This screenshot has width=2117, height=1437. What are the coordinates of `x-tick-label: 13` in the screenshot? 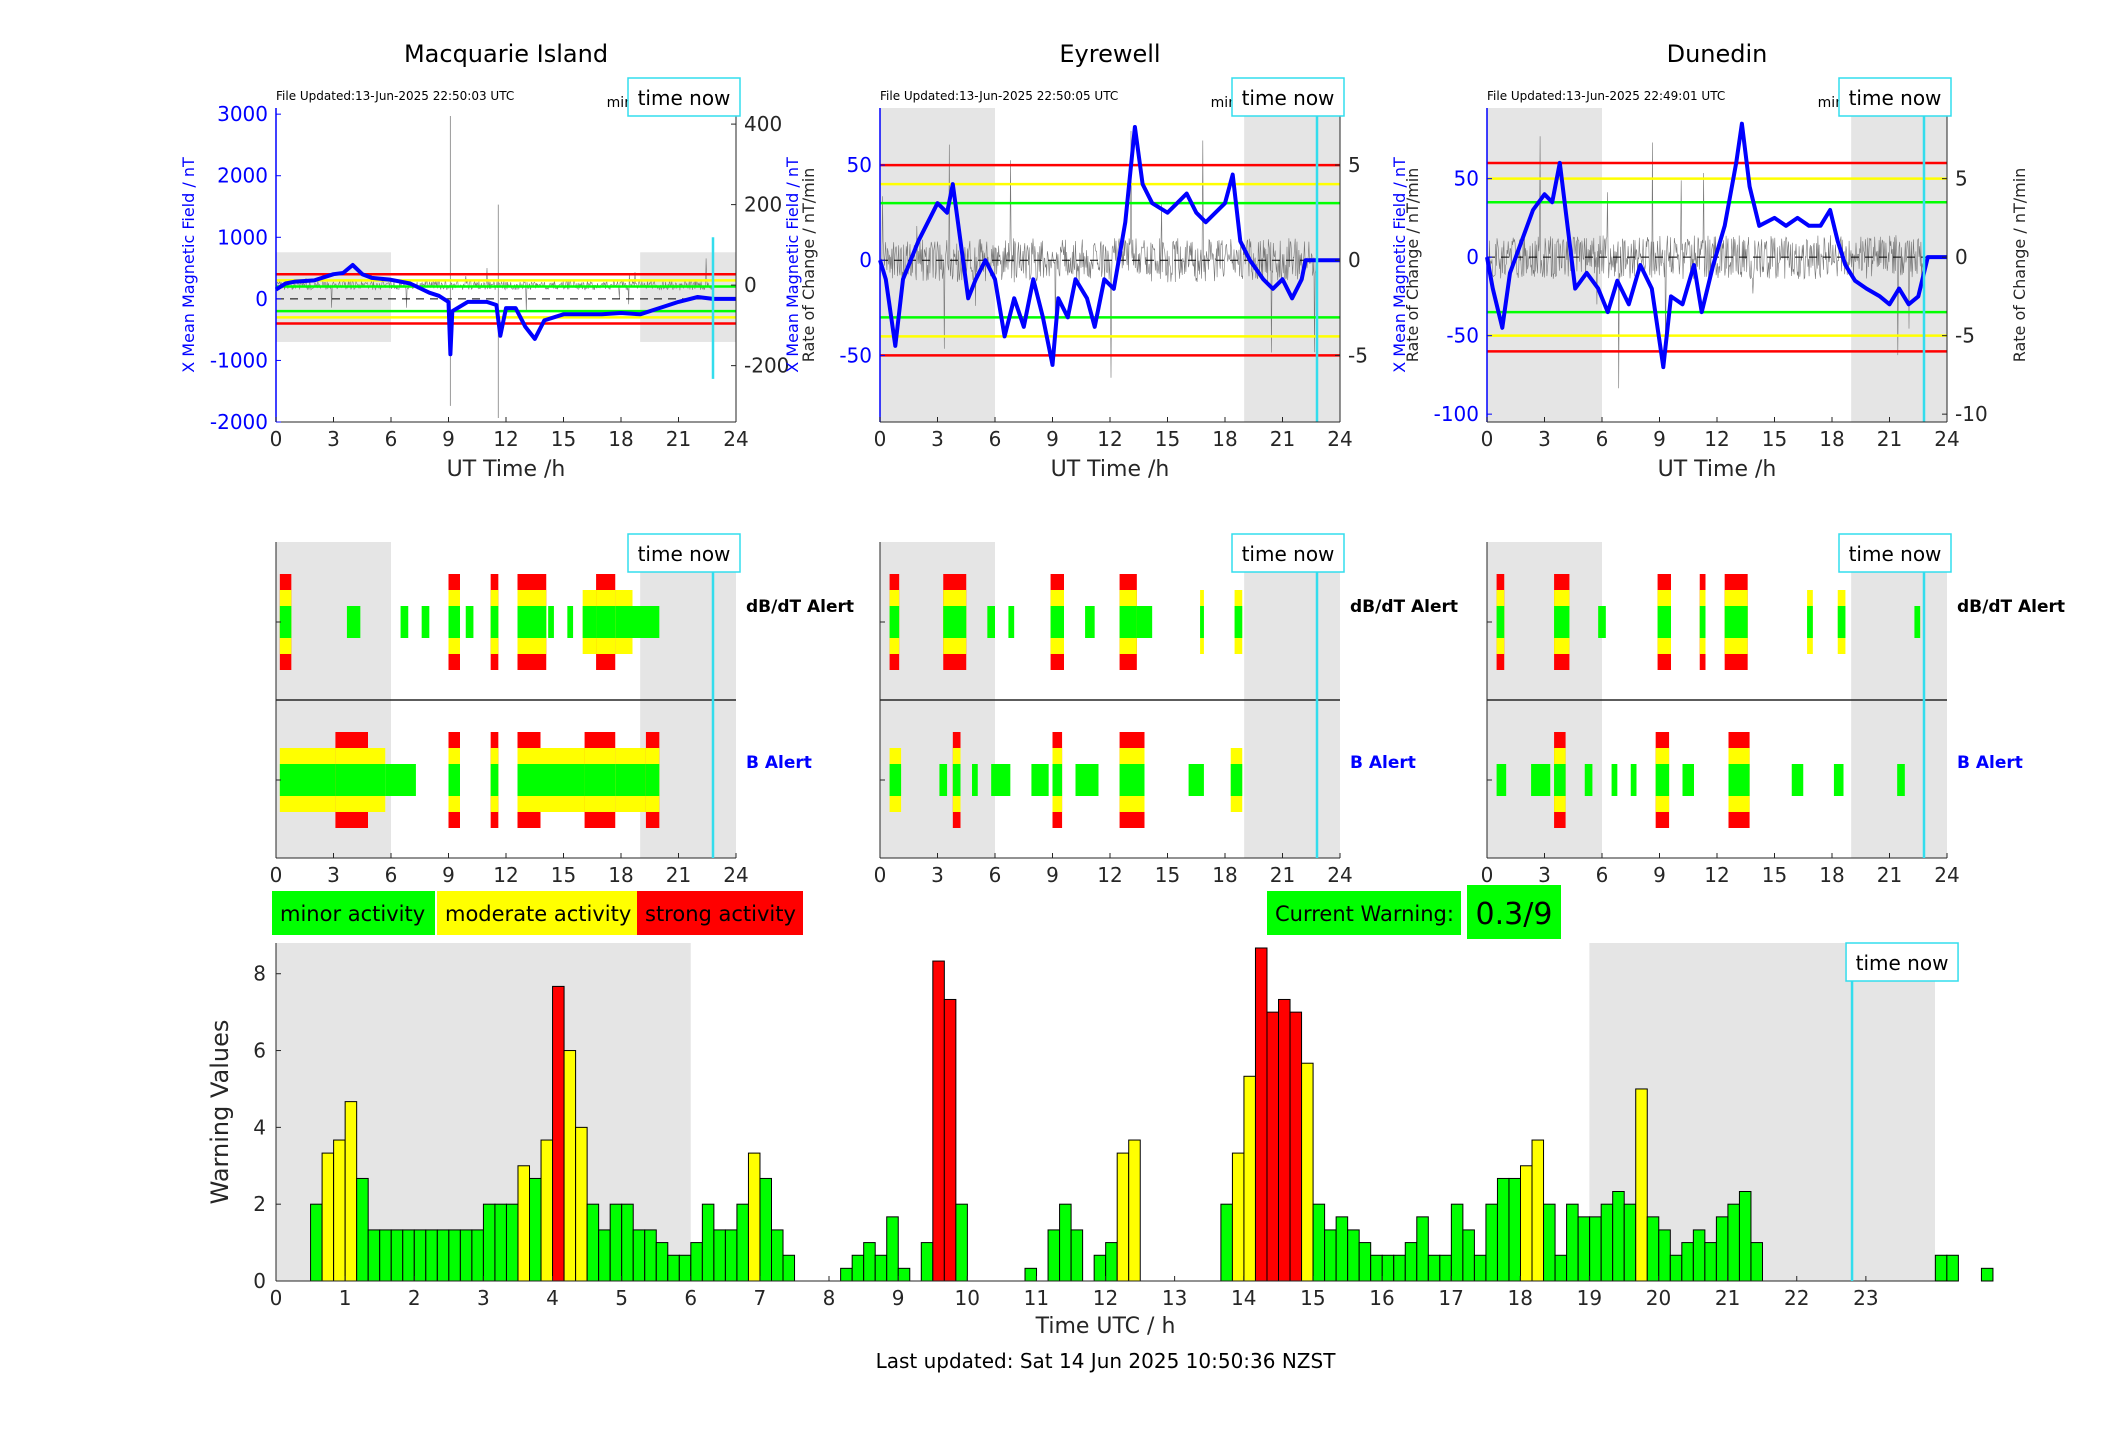 It's located at (1174, 1298).